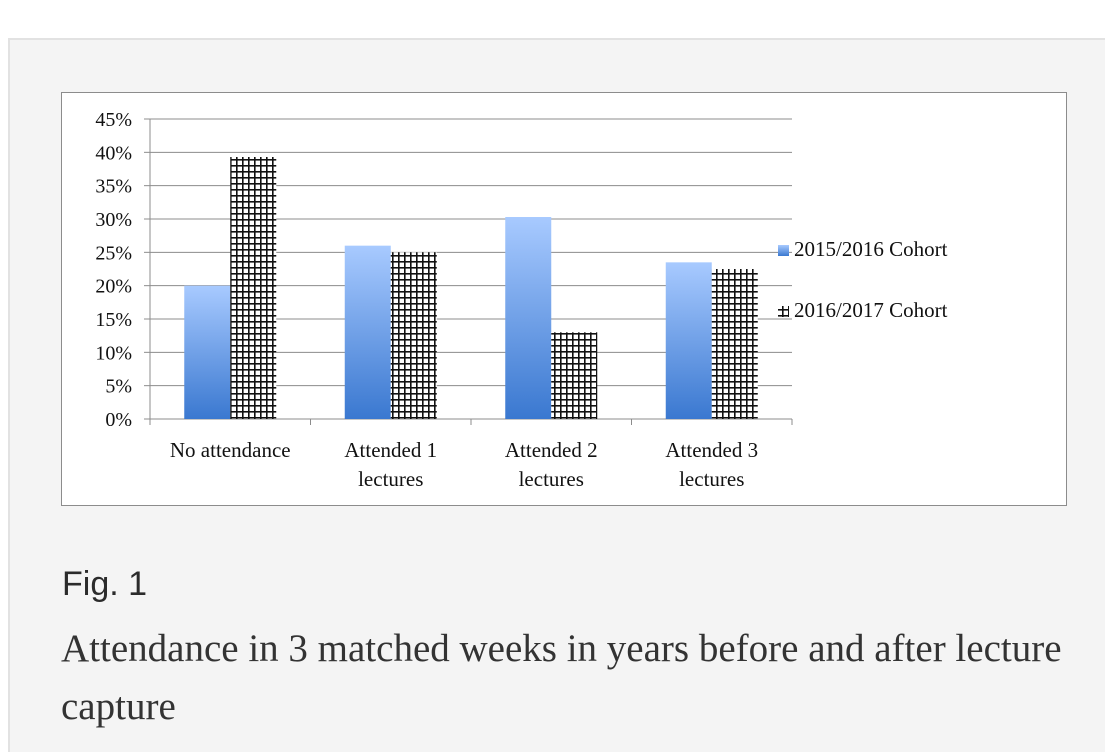 The width and height of the screenshot is (1105, 752). I want to click on x-category-label: Attended 2, so click(551, 450).